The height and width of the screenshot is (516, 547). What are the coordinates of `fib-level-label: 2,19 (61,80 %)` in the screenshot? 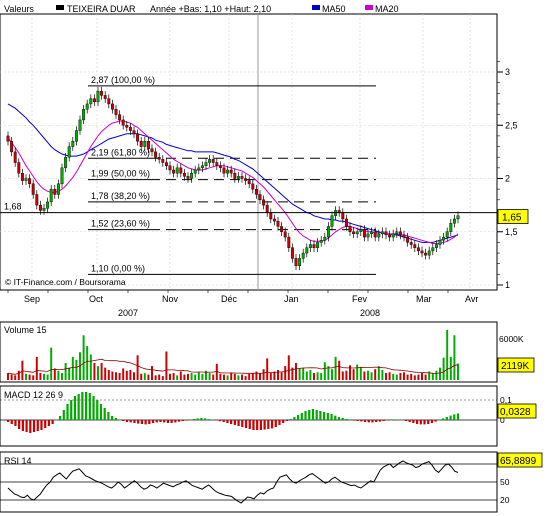 It's located at (120, 152).